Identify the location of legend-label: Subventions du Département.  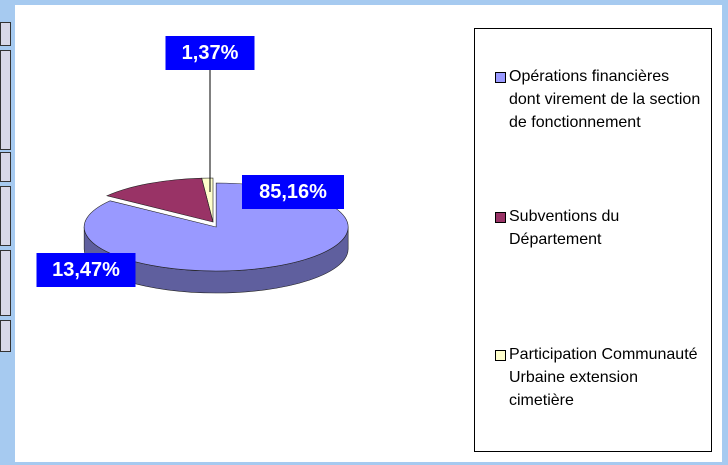
(564, 228).